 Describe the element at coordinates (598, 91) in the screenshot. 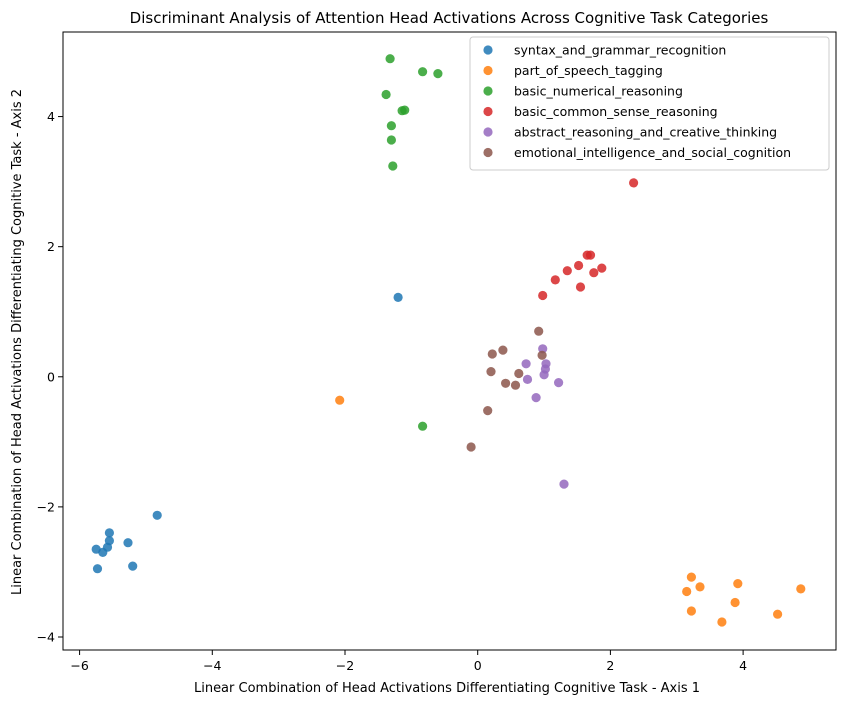

I see `legend-label: basic_numerical_reasoning` at that location.